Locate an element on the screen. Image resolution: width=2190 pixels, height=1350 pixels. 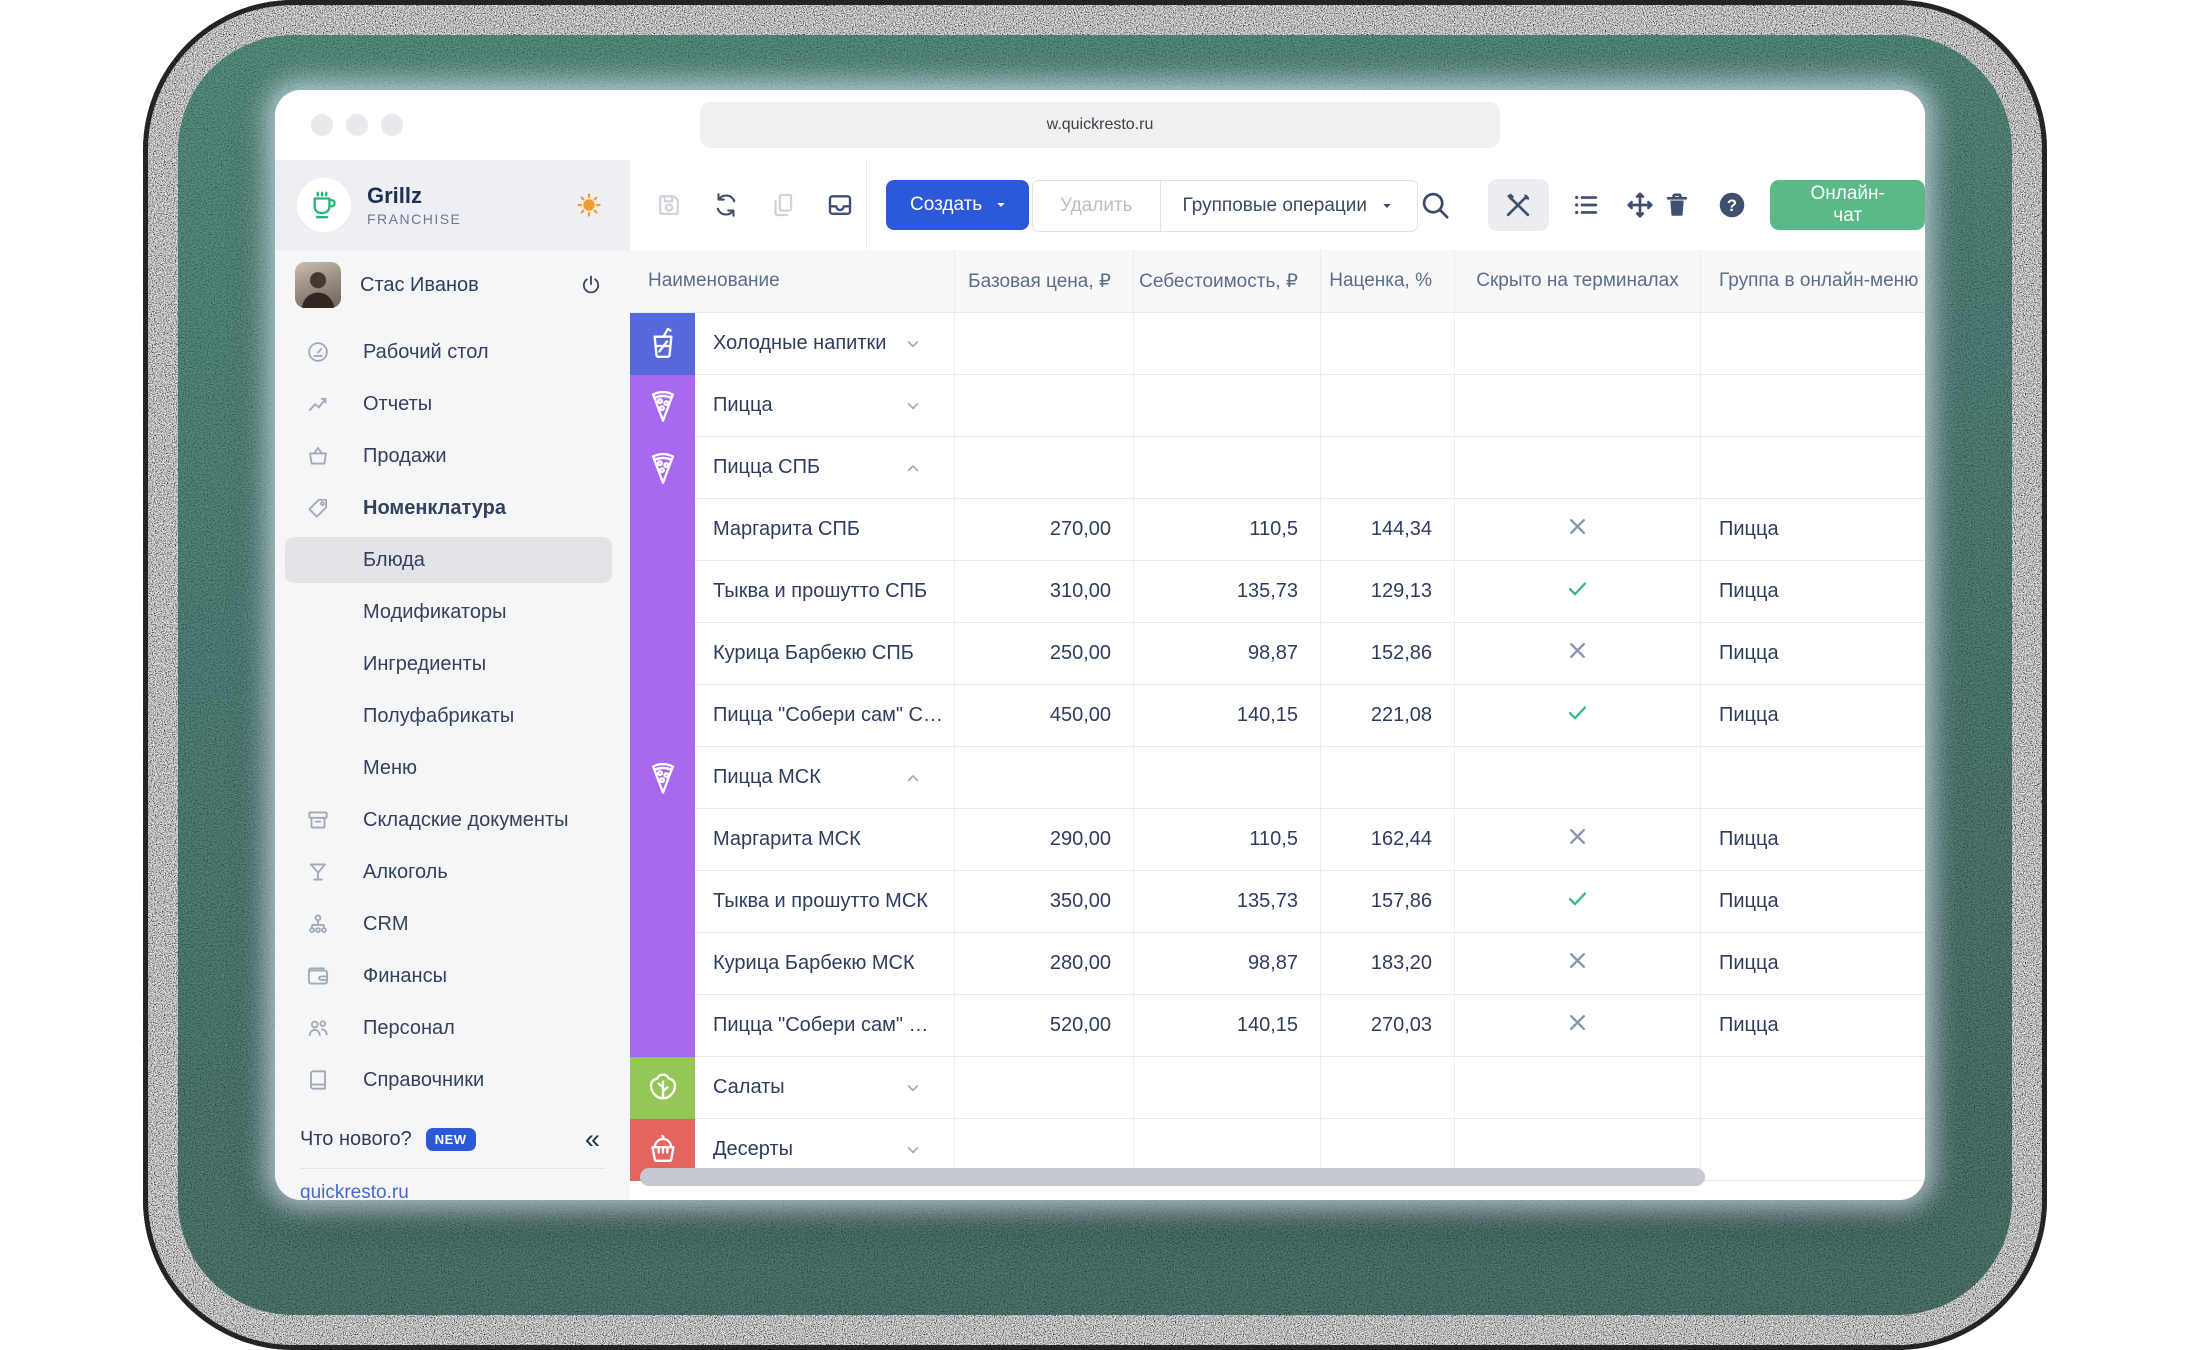
item-name: Пицца СПБ is located at coordinates (767, 467).